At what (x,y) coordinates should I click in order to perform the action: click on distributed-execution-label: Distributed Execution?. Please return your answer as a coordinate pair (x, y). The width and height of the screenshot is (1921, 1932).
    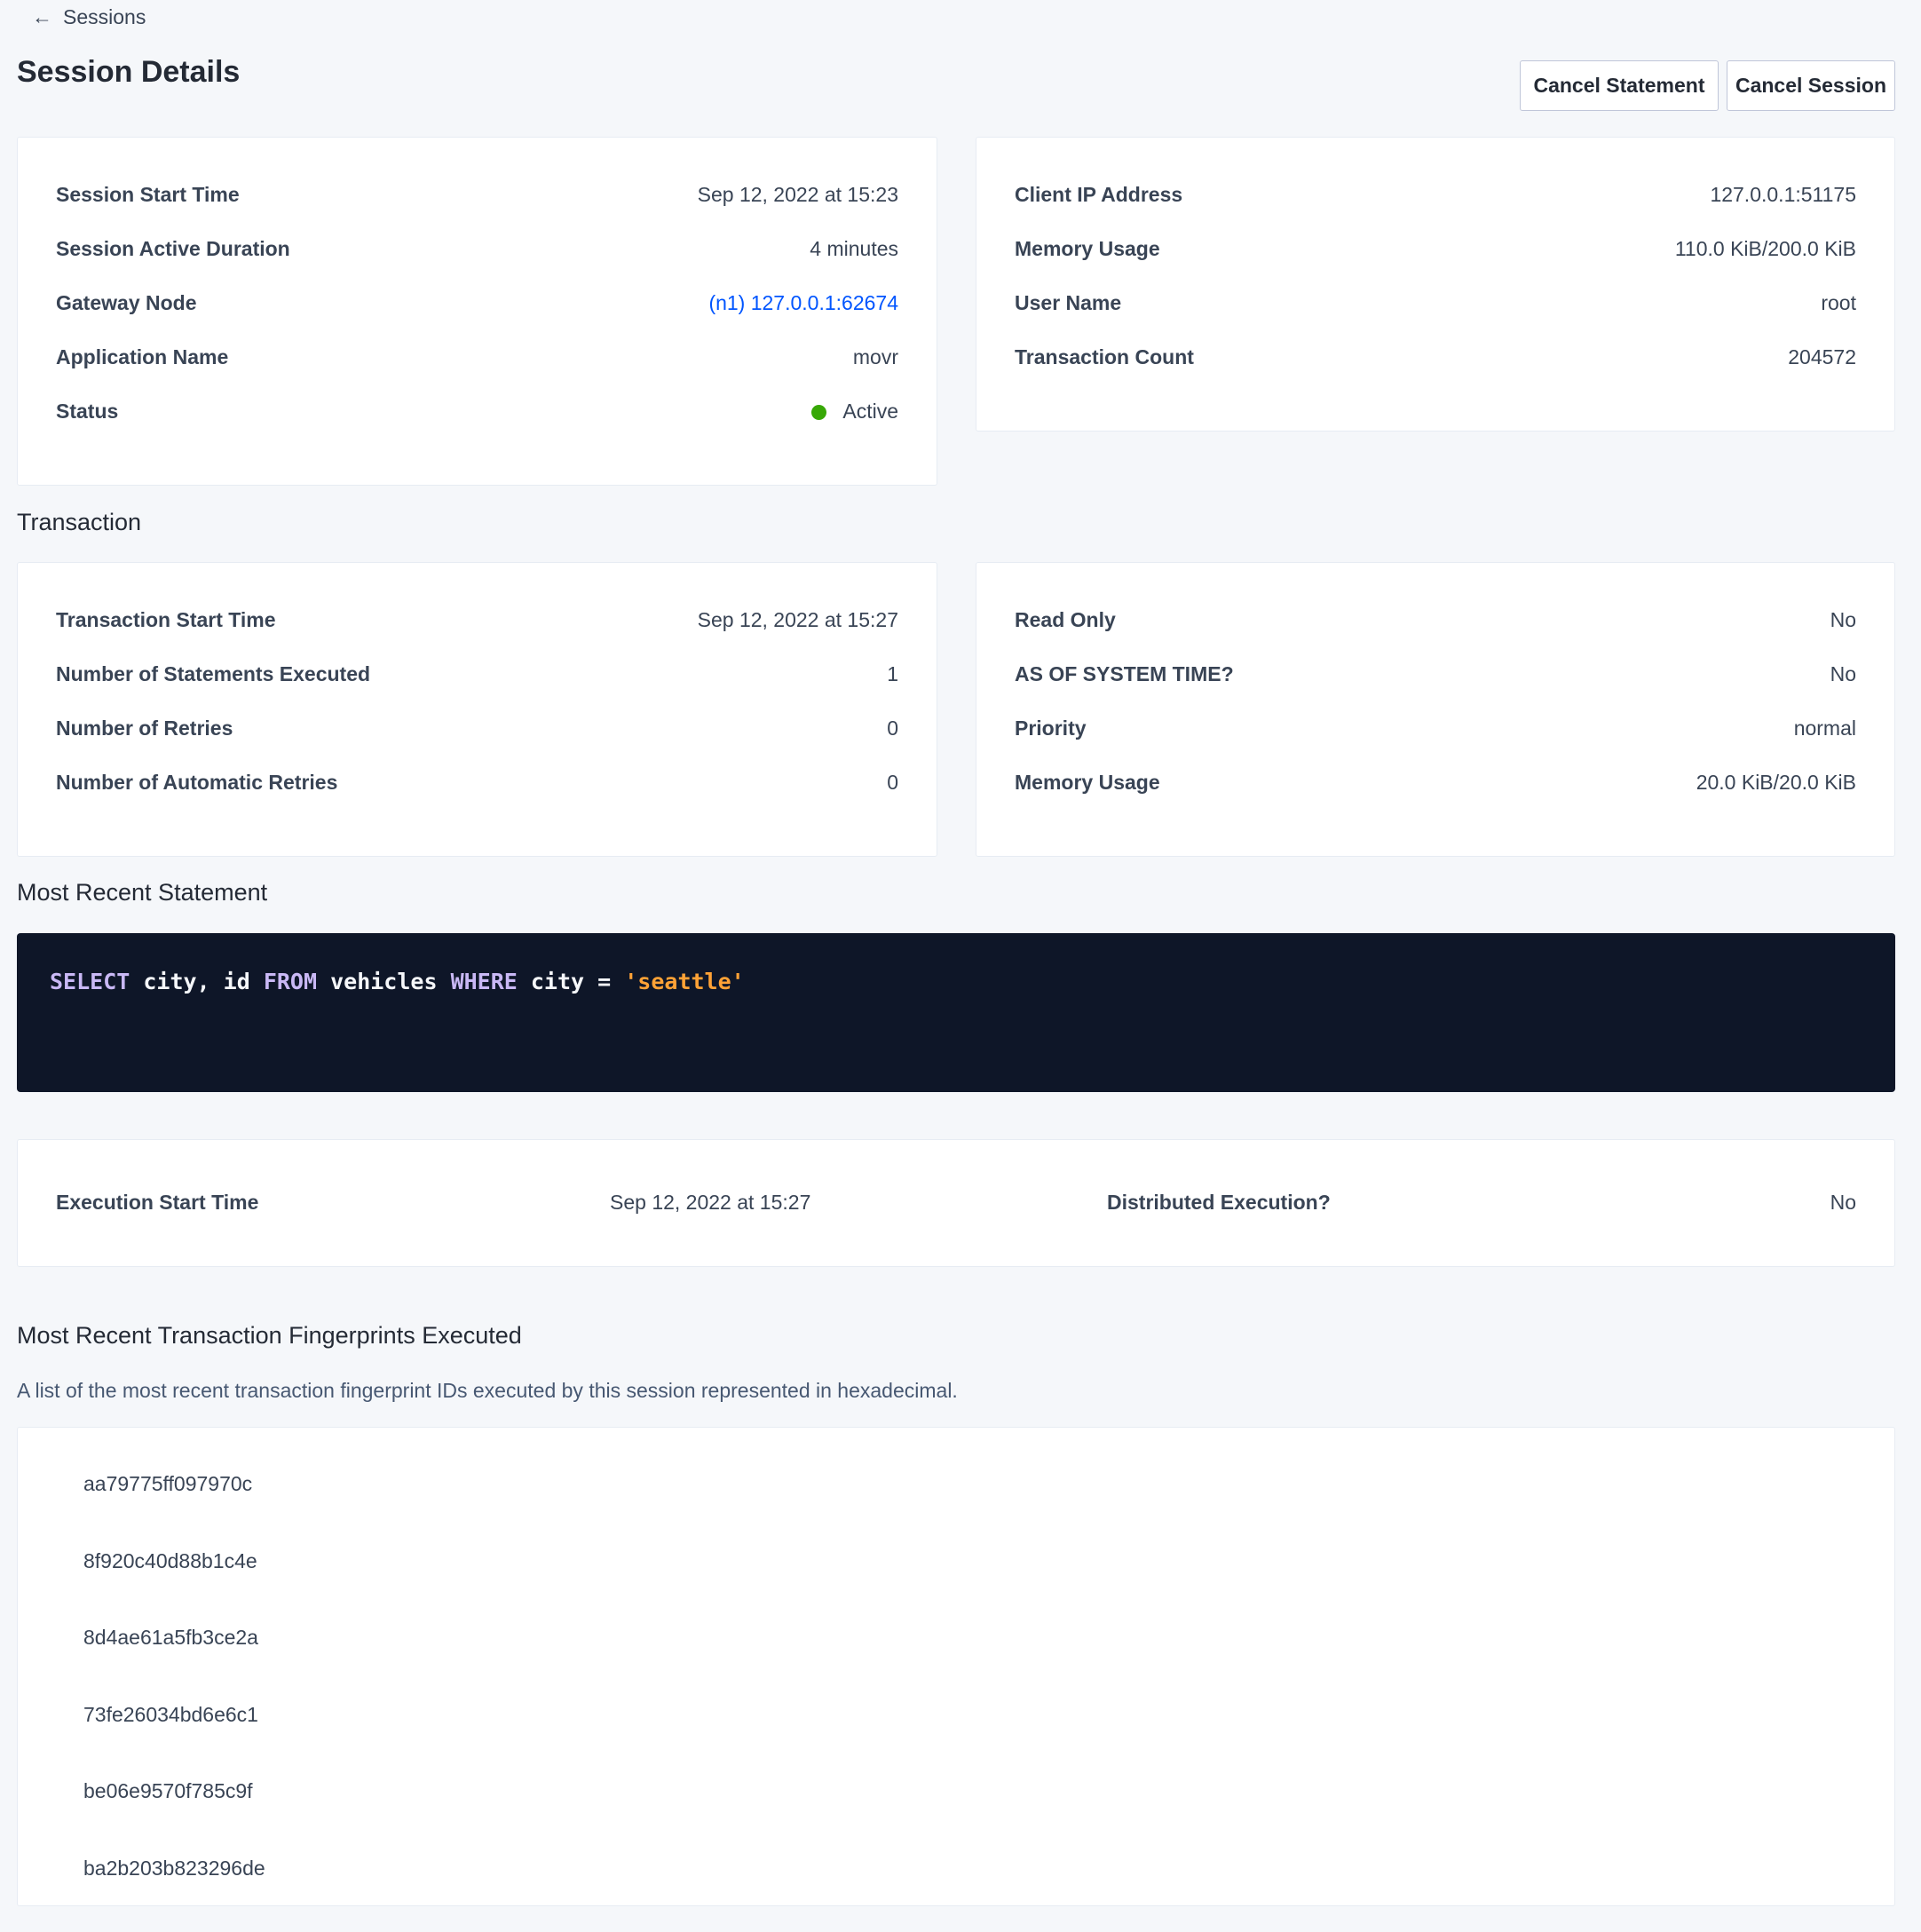
    Looking at the image, I should click on (1219, 1202).